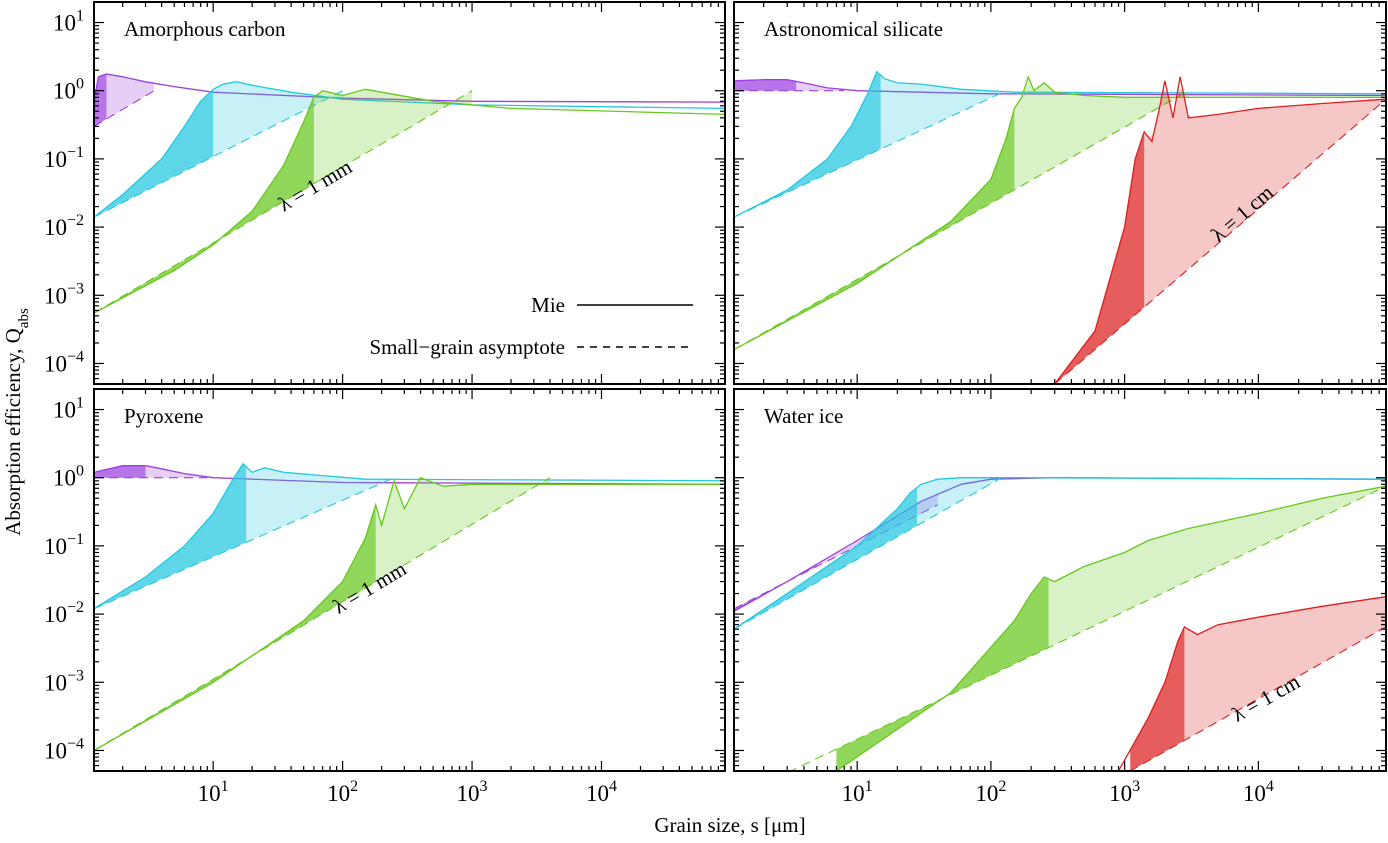 This screenshot has height=843, width=1388. I want to click on plot-area, so click(409, 193).